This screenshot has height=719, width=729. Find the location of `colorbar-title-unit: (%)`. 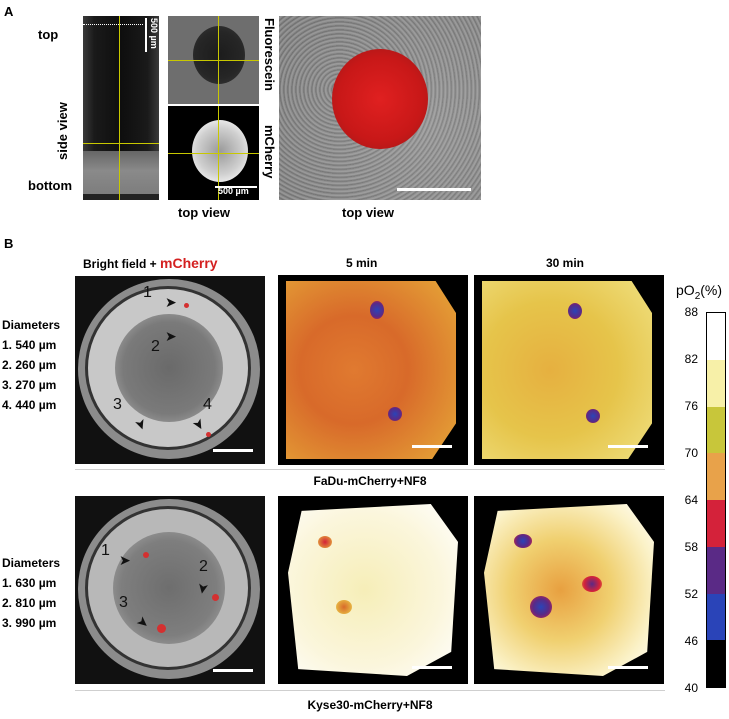

colorbar-title-unit: (%) is located at coordinates (711, 290).